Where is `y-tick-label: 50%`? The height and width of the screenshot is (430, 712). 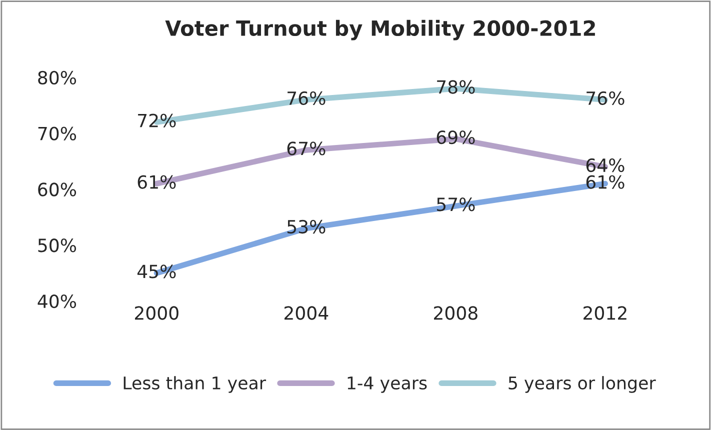
y-tick-label: 50% is located at coordinates (57, 245).